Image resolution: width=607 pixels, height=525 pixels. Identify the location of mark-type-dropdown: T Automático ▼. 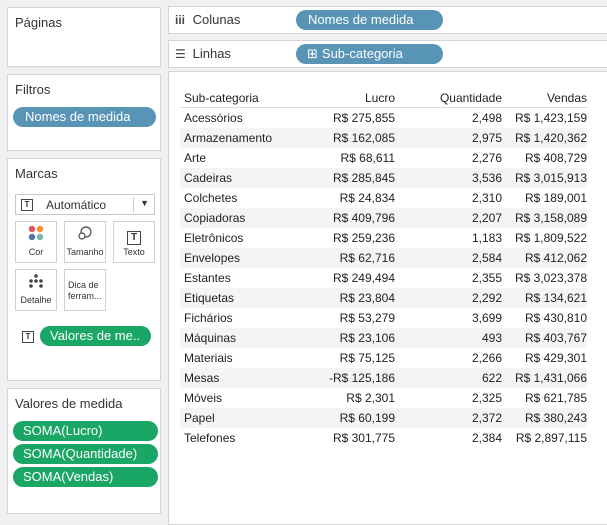
(85, 204).